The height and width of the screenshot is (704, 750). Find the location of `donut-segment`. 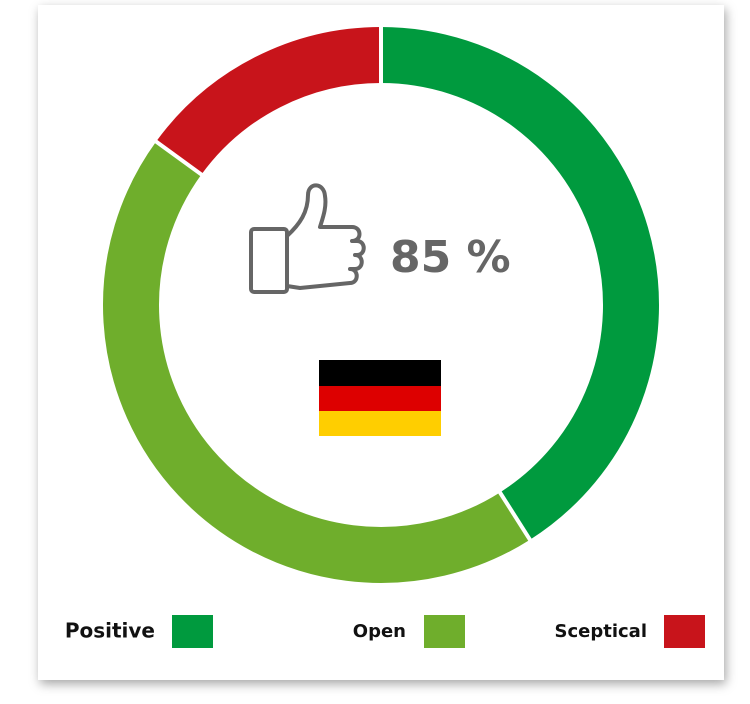

donut-segment is located at coordinates (269, 101).